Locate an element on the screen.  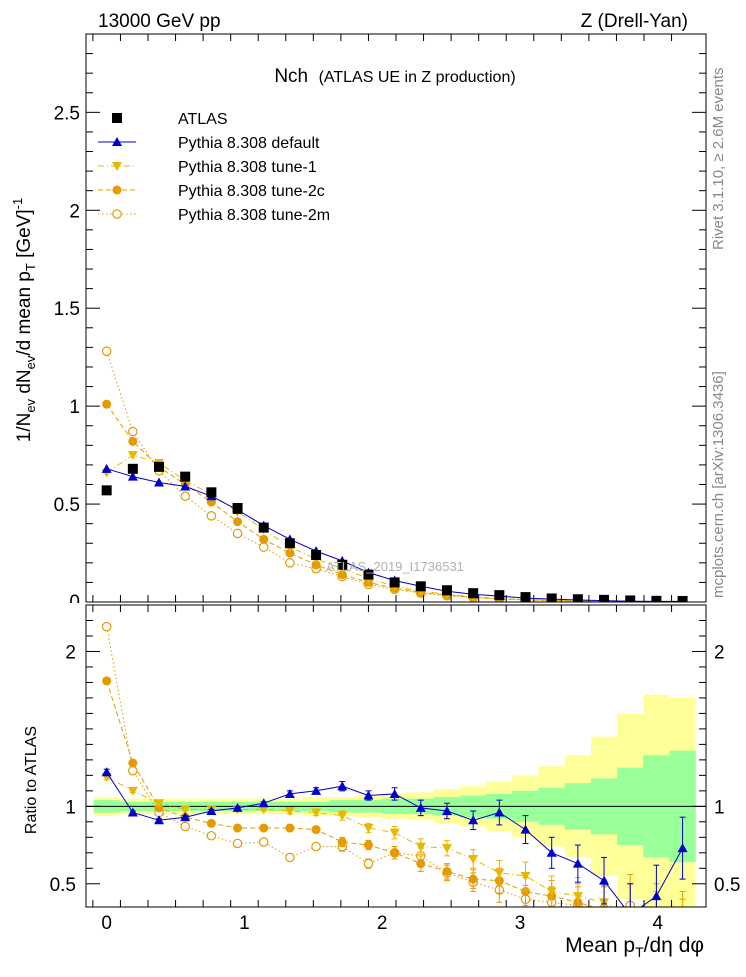
header-left-label: 13000 GeV pp is located at coordinates (159, 21).